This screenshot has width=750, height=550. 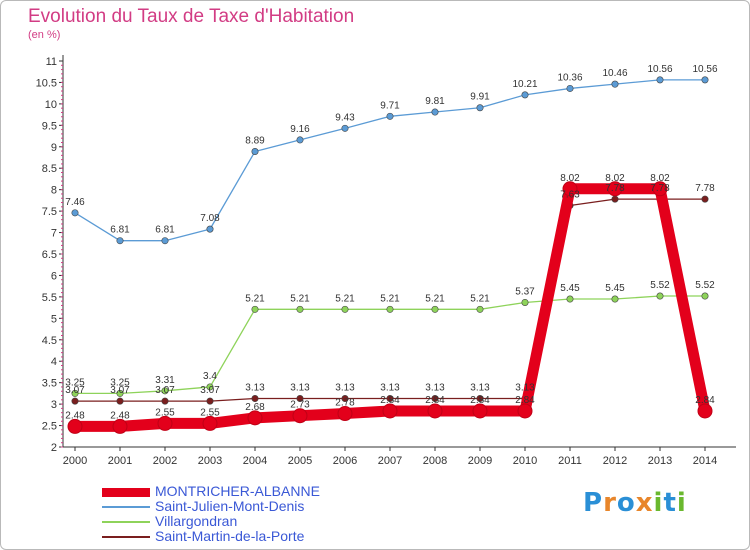 What do you see at coordinates (345, 403) in the screenshot?
I see `data-label: 2.78` at bounding box center [345, 403].